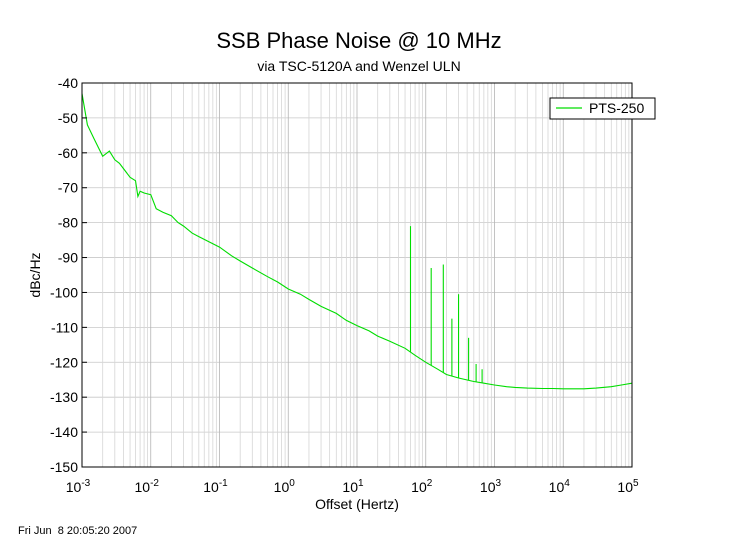  What do you see at coordinates (78, 486) in the screenshot?
I see `x-tick-label: 10⁻³` at bounding box center [78, 486].